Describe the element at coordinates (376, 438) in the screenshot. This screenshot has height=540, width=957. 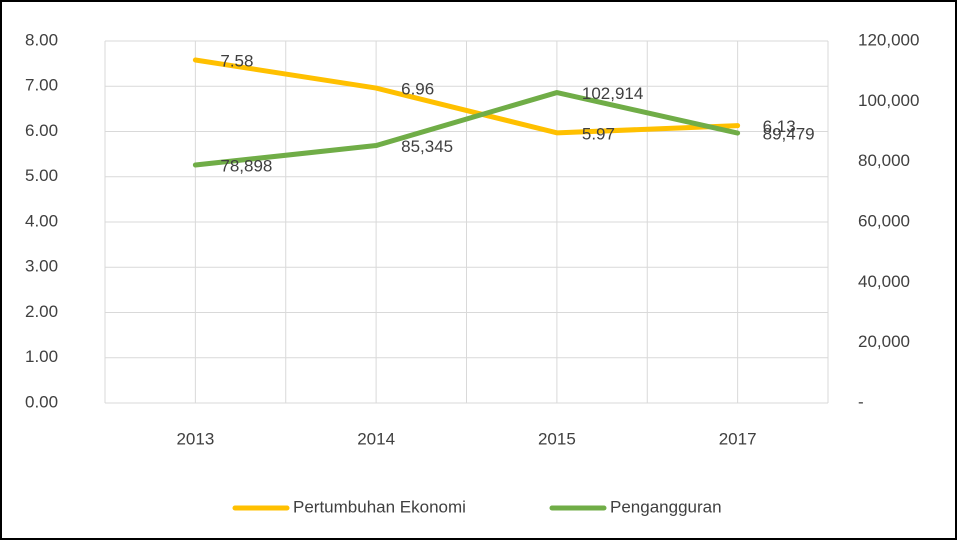
I see `x-tick-label: 2014` at that location.